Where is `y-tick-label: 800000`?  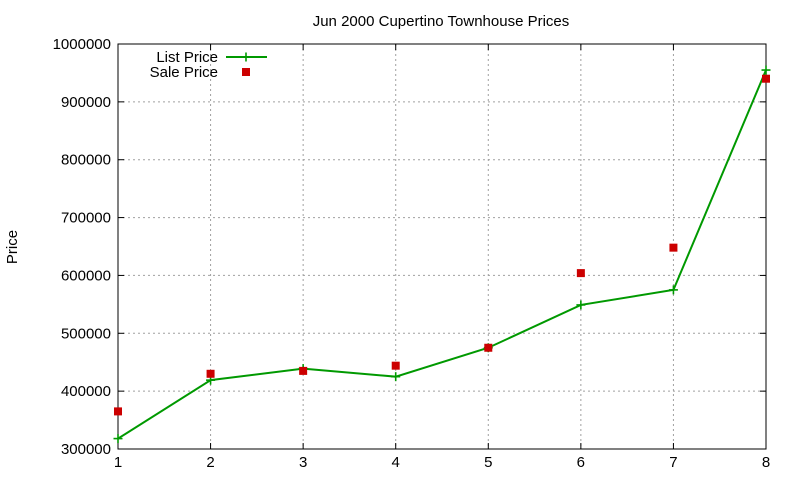 y-tick-label: 800000 is located at coordinates (86, 160).